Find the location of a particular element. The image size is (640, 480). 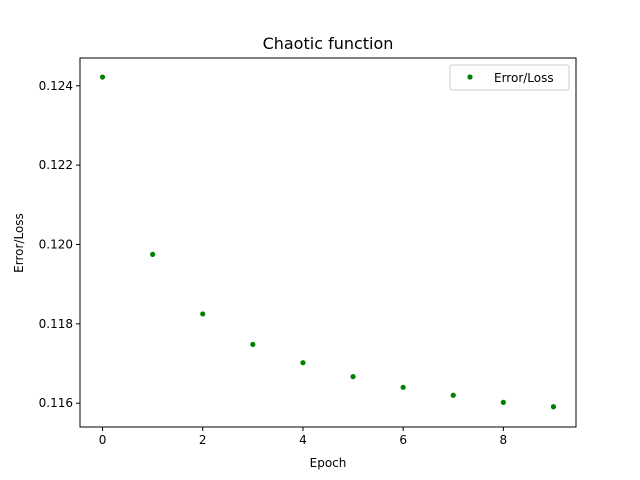

x-tick-label: 8 is located at coordinates (504, 440).